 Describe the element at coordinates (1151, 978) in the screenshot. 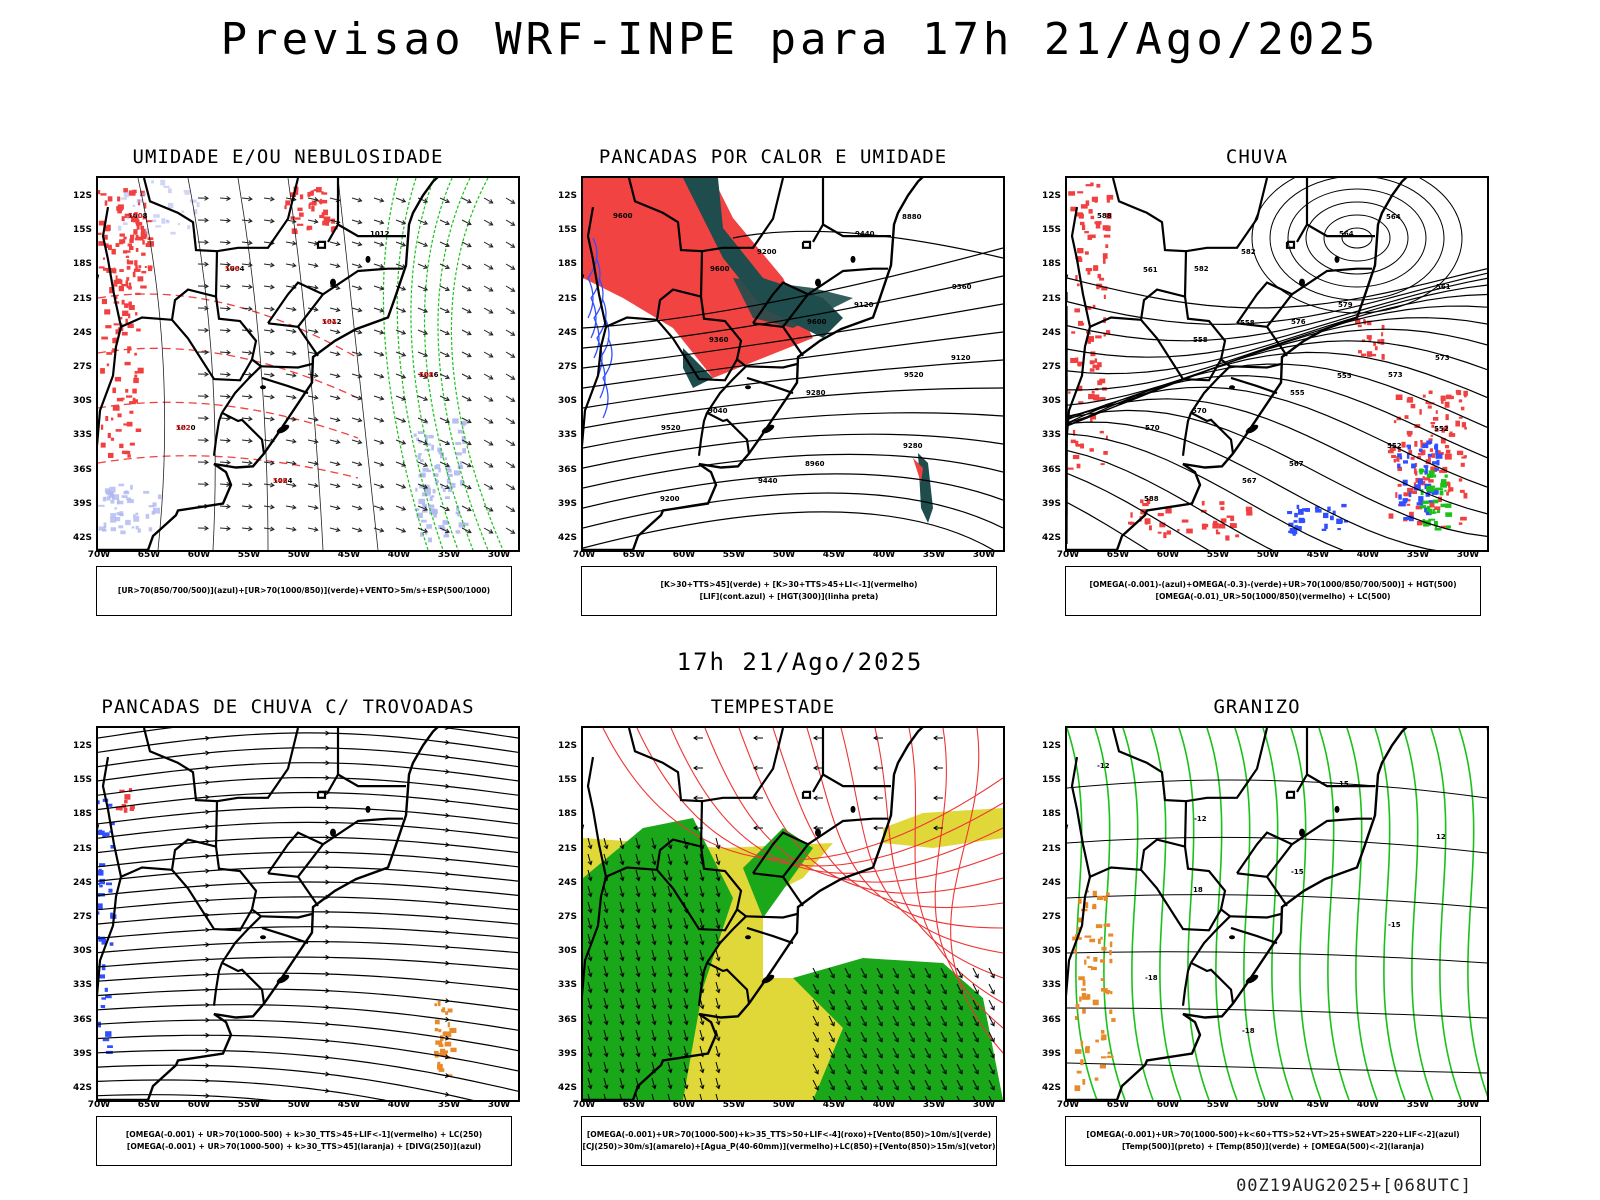

I see `temp-label: -18` at that location.